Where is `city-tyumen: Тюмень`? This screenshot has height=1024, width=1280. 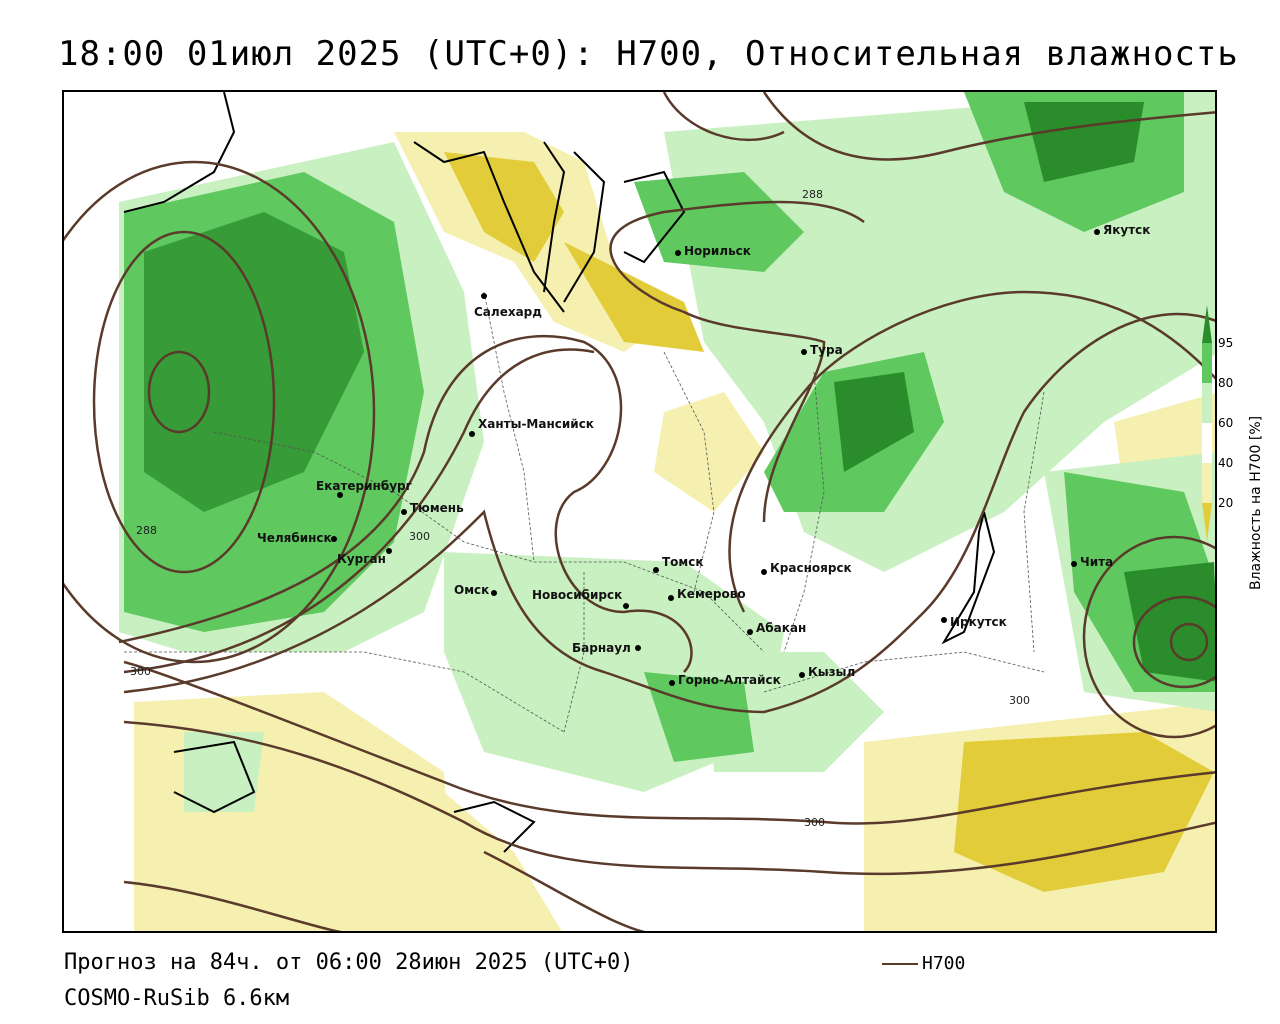 city-tyumen: Тюмень is located at coordinates (432, 508).